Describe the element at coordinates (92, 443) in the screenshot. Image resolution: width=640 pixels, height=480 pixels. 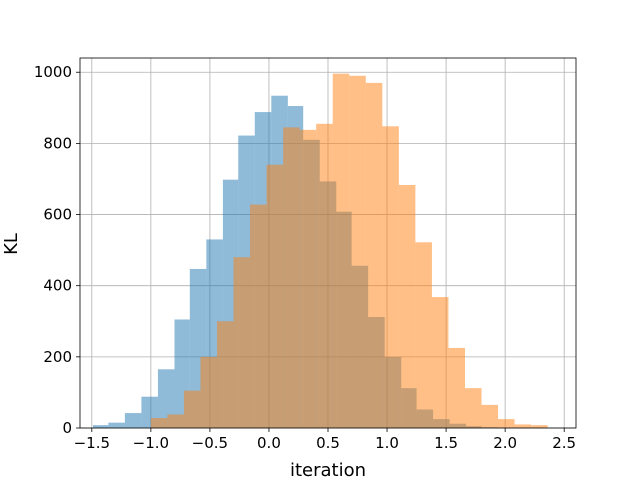
I see `x-tick-label: −1.5` at that location.